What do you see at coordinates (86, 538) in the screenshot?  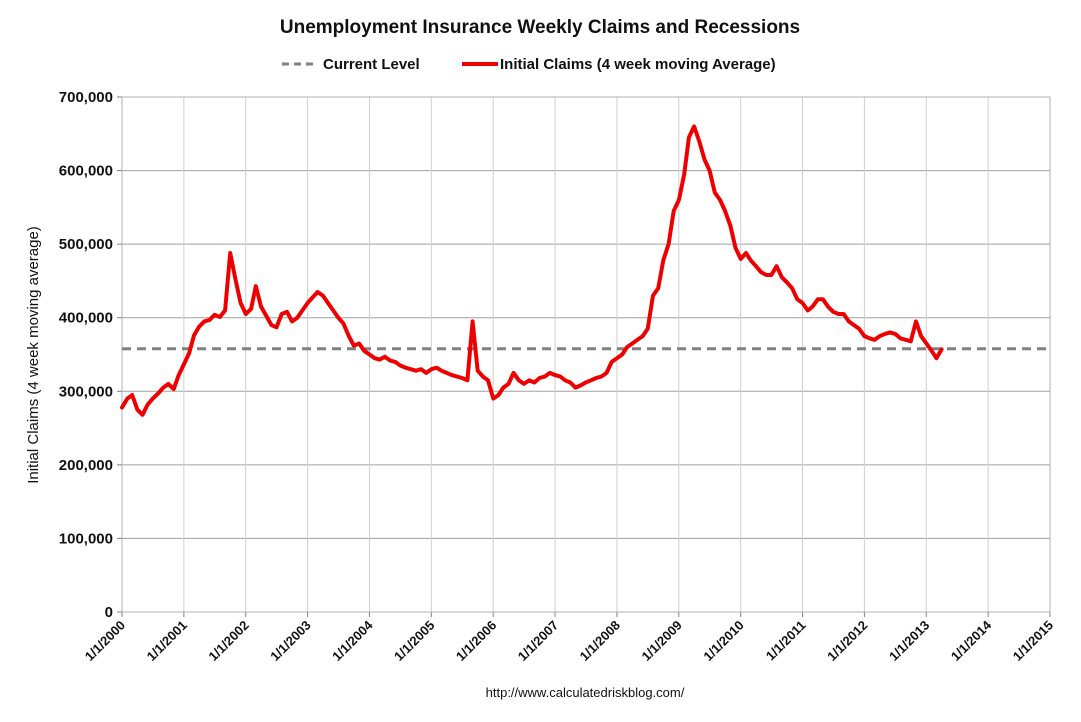 I see `y-tick-label: 100,000` at bounding box center [86, 538].